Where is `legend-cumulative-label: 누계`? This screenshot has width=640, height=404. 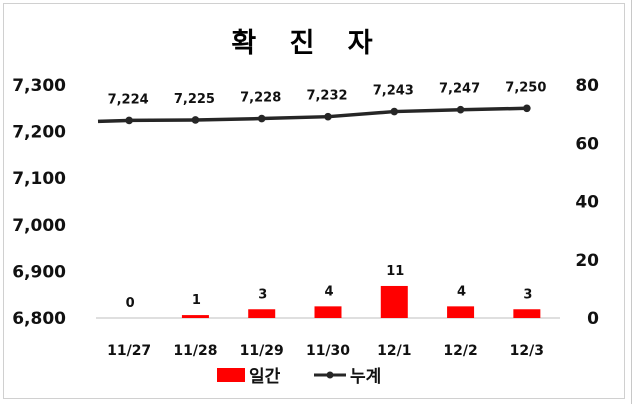
legend-cumulative-label: 누계 is located at coordinates (365, 377).